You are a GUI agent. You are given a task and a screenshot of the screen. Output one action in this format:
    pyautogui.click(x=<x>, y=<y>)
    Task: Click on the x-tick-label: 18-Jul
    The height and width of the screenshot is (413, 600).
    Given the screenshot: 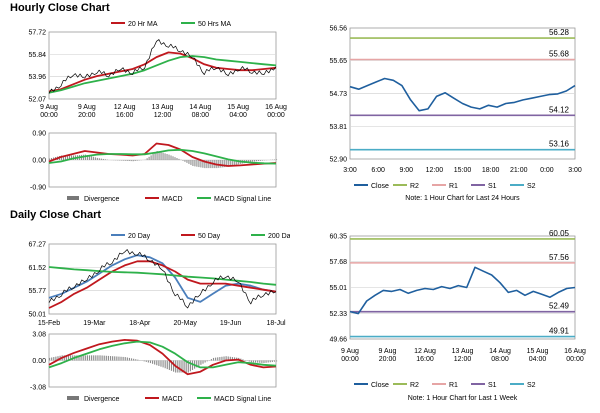 What is the action you would take?
    pyautogui.click(x=276, y=323)
    